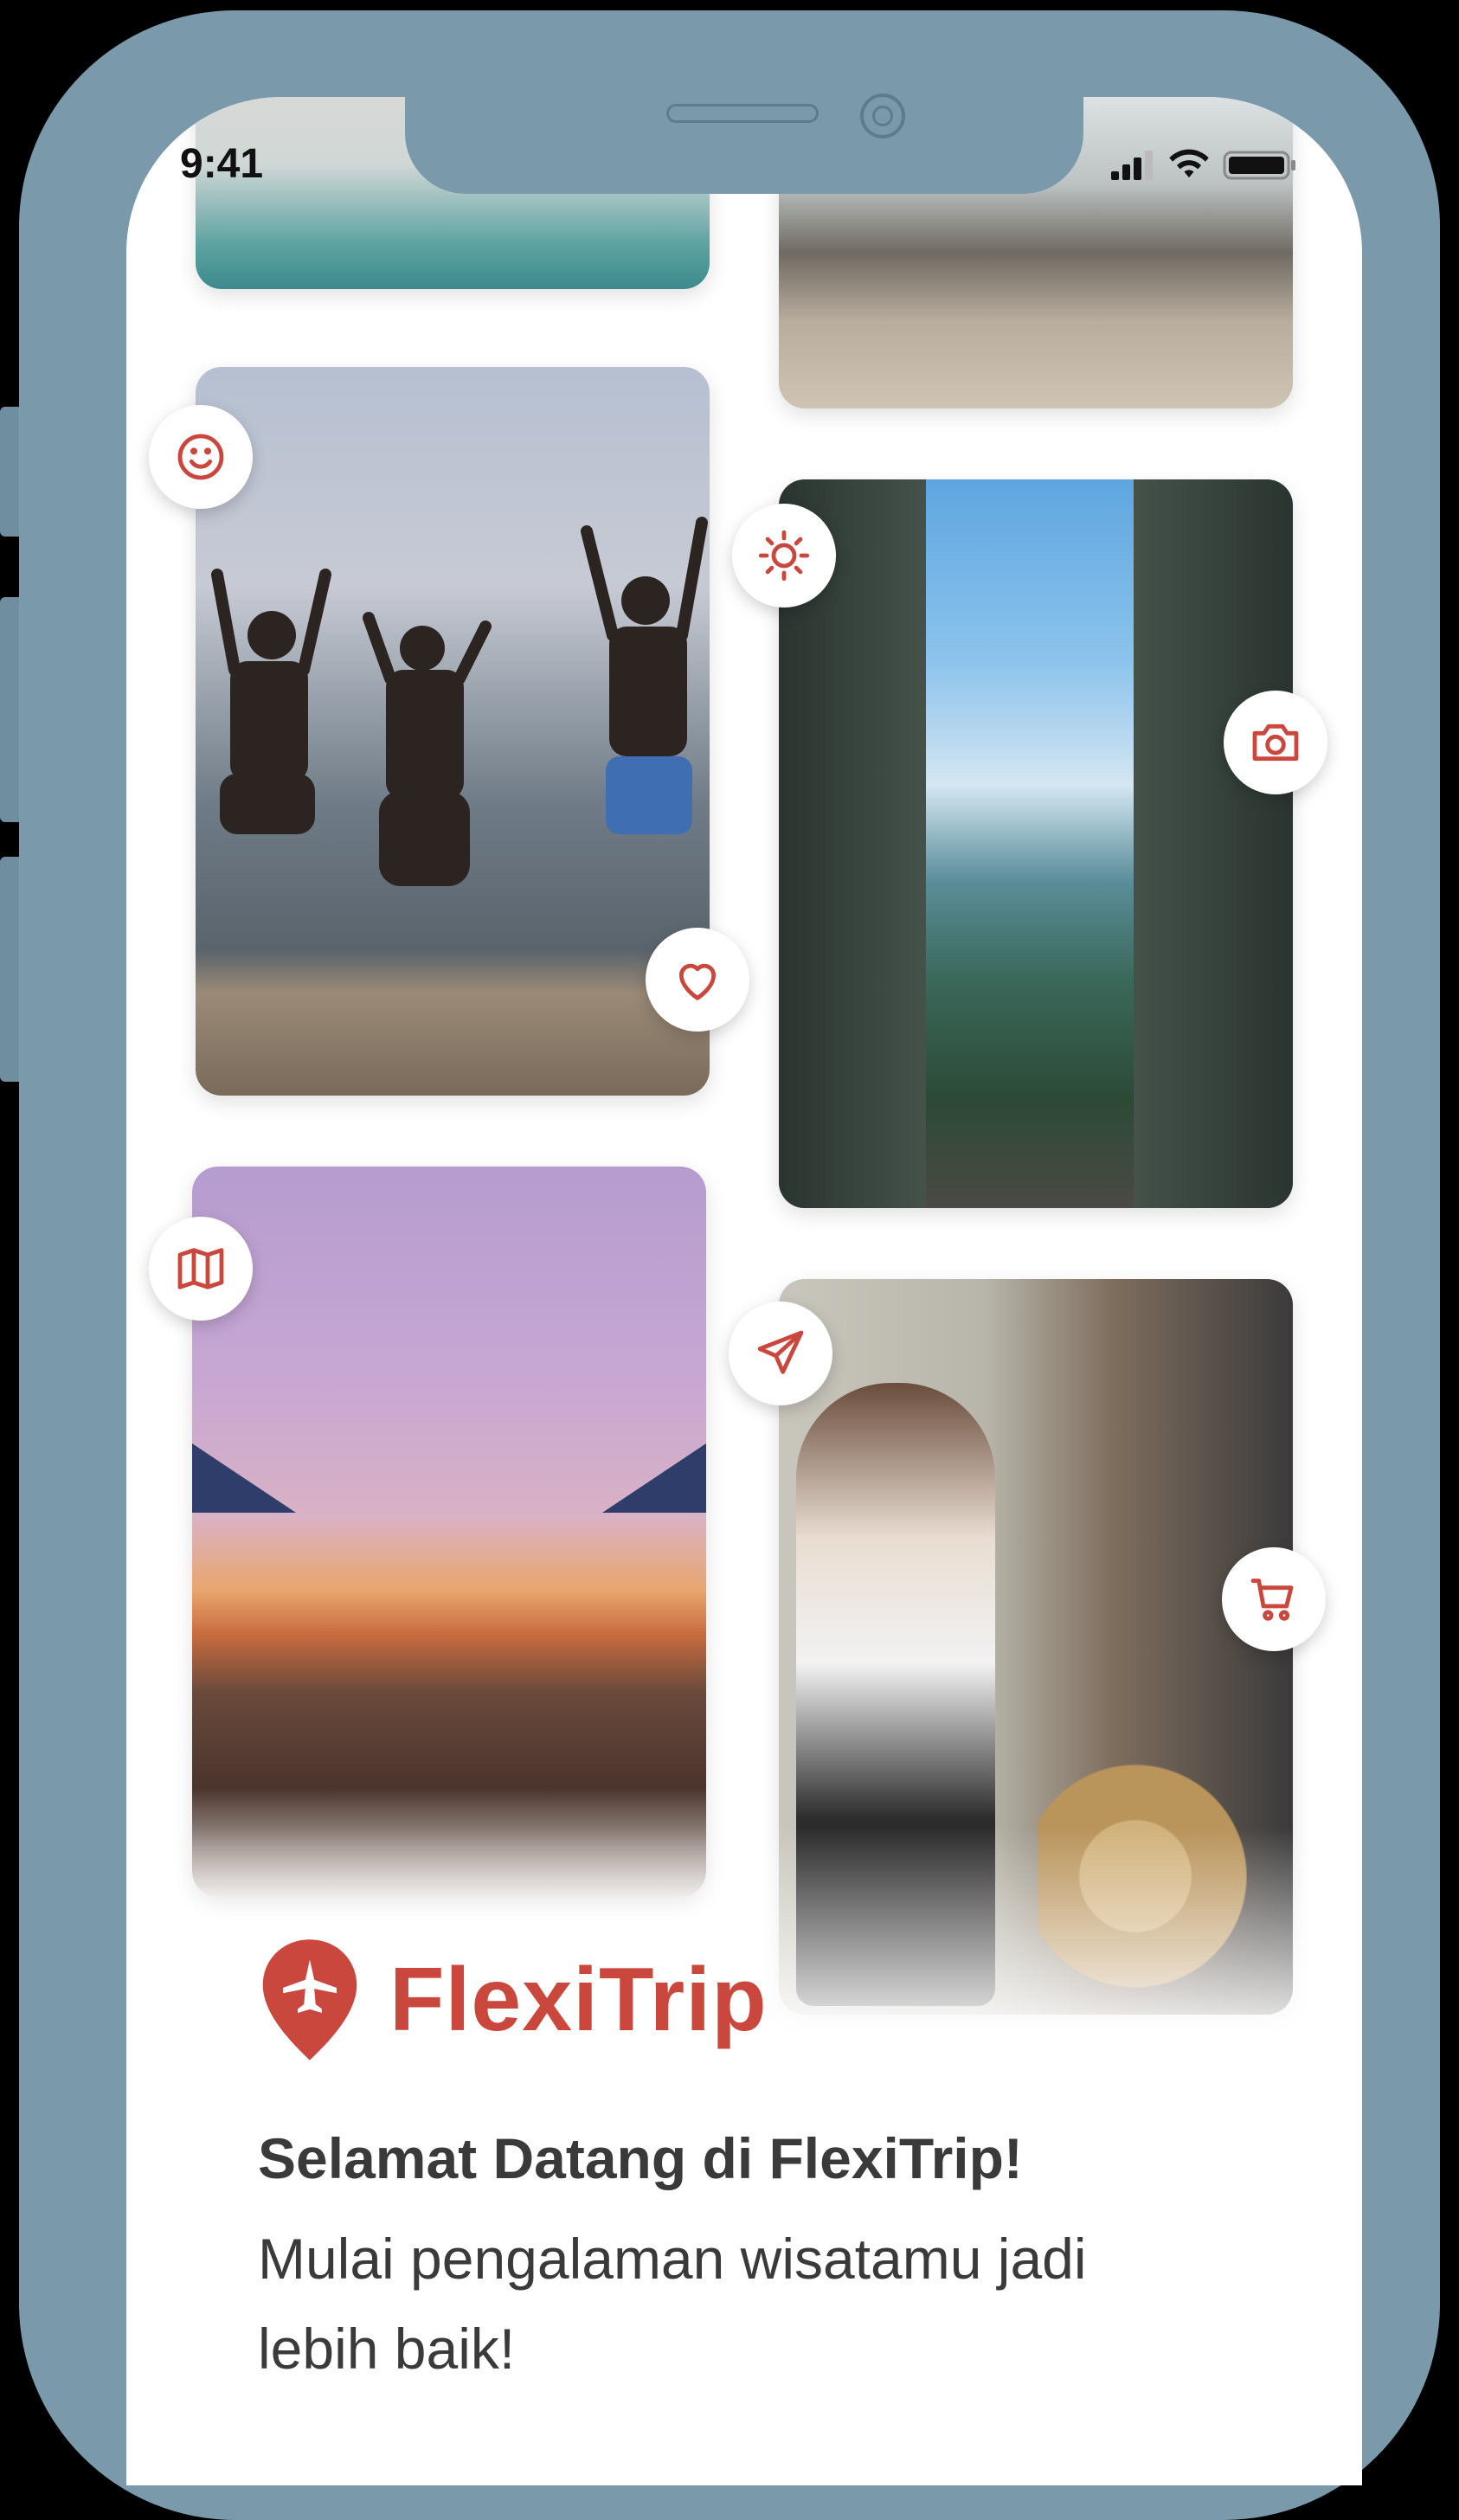 Image resolution: width=1459 pixels, height=2520 pixels. What do you see at coordinates (1132, 165) in the screenshot?
I see `signal-icon` at bounding box center [1132, 165].